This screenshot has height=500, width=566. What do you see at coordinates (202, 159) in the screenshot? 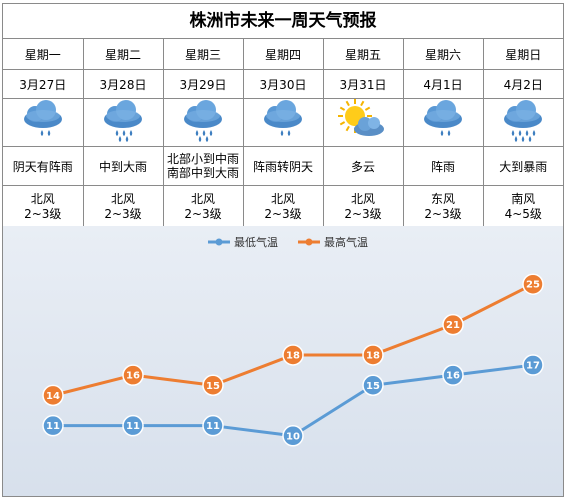
I see `condition-text: 北部小到中雨` at bounding box center [202, 159].